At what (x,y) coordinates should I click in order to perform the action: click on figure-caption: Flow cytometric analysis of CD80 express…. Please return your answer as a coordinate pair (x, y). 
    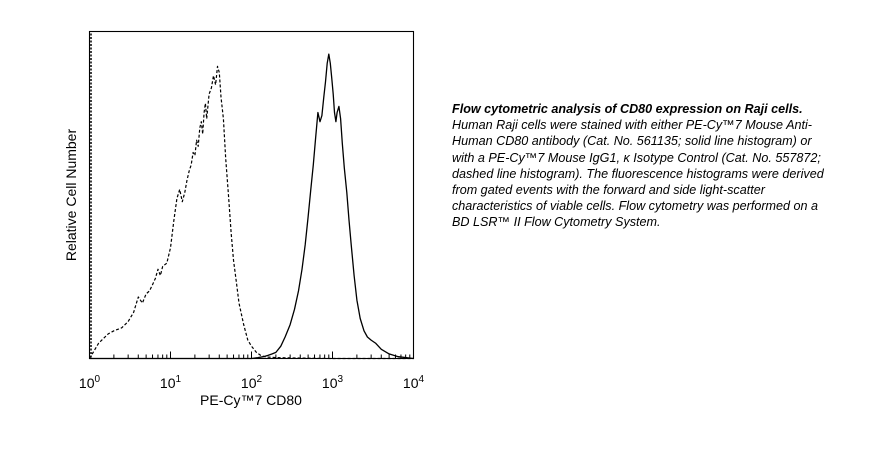
    Looking at the image, I should click on (639, 166).